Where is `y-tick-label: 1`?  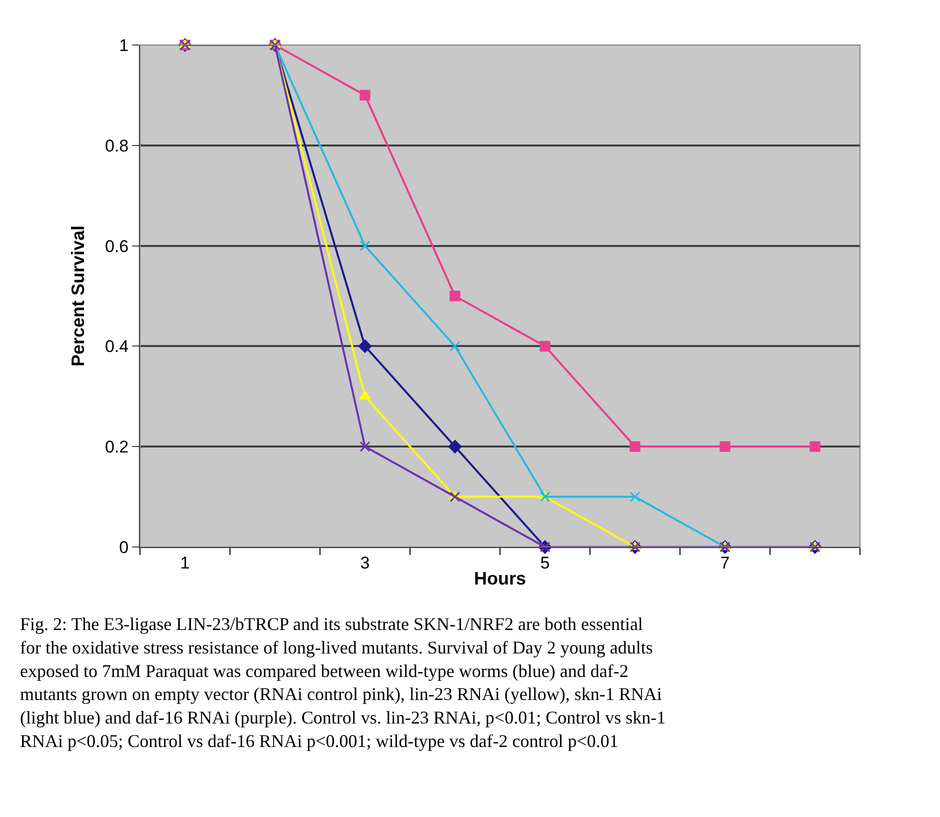
y-tick-label: 1 is located at coordinates (124, 45).